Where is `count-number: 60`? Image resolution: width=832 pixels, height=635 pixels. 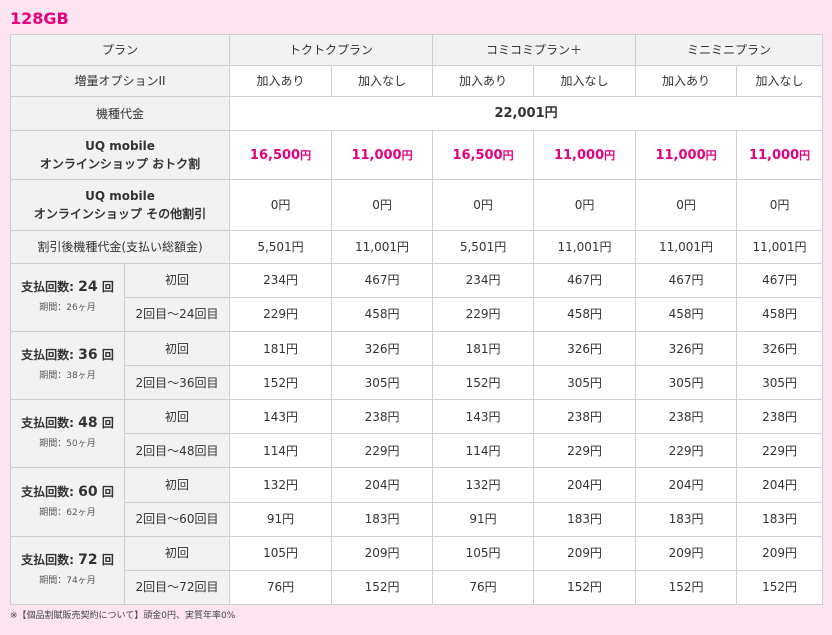
count-number: 60 is located at coordinates (88, 491).